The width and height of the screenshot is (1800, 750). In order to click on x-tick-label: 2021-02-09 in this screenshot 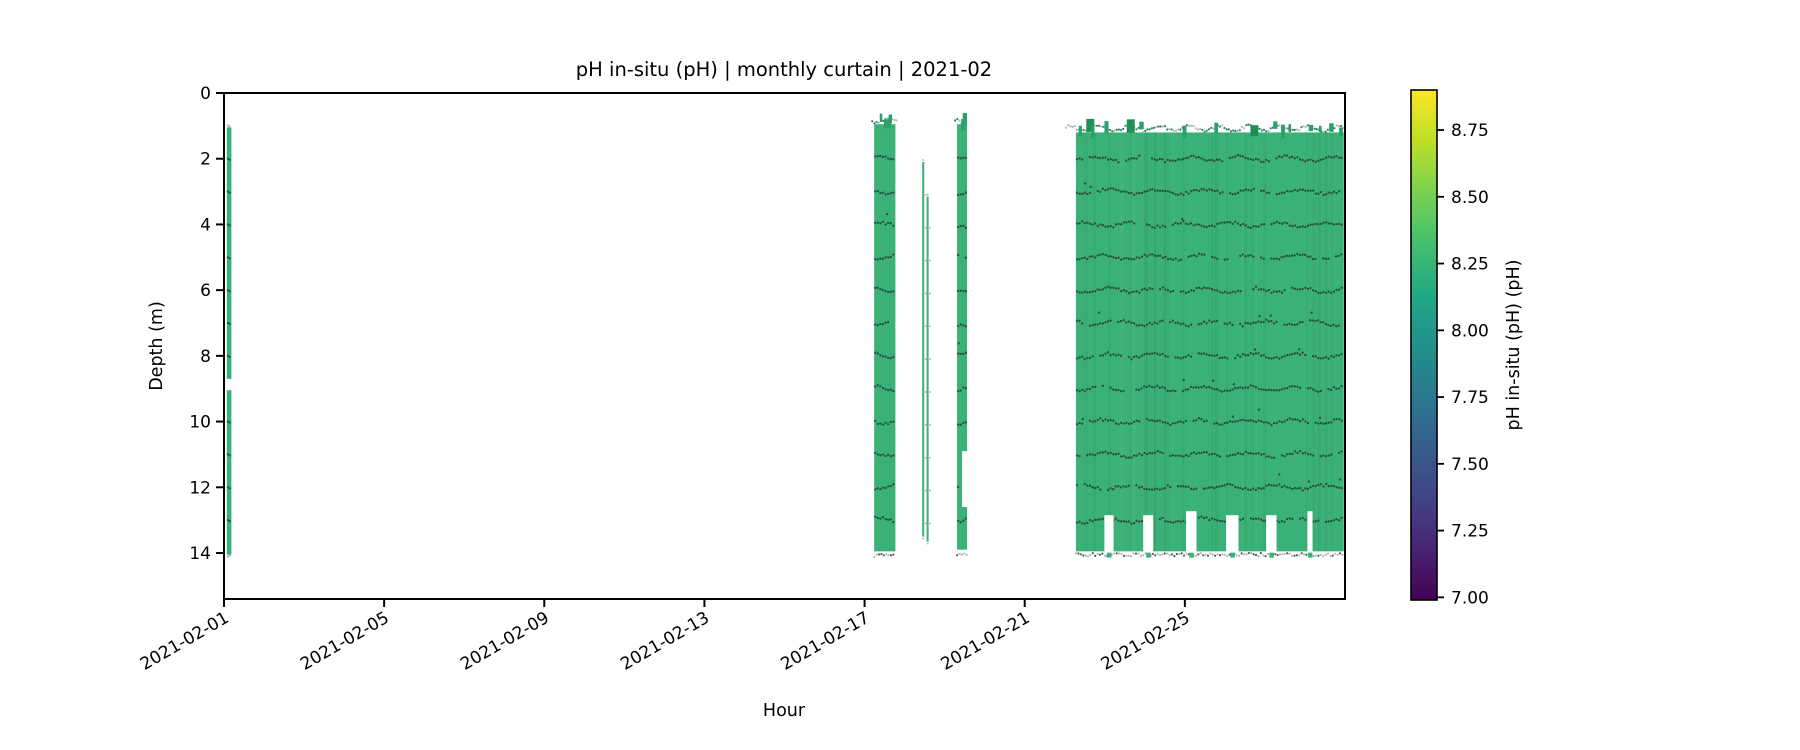, I will do `click(505, 641)`.